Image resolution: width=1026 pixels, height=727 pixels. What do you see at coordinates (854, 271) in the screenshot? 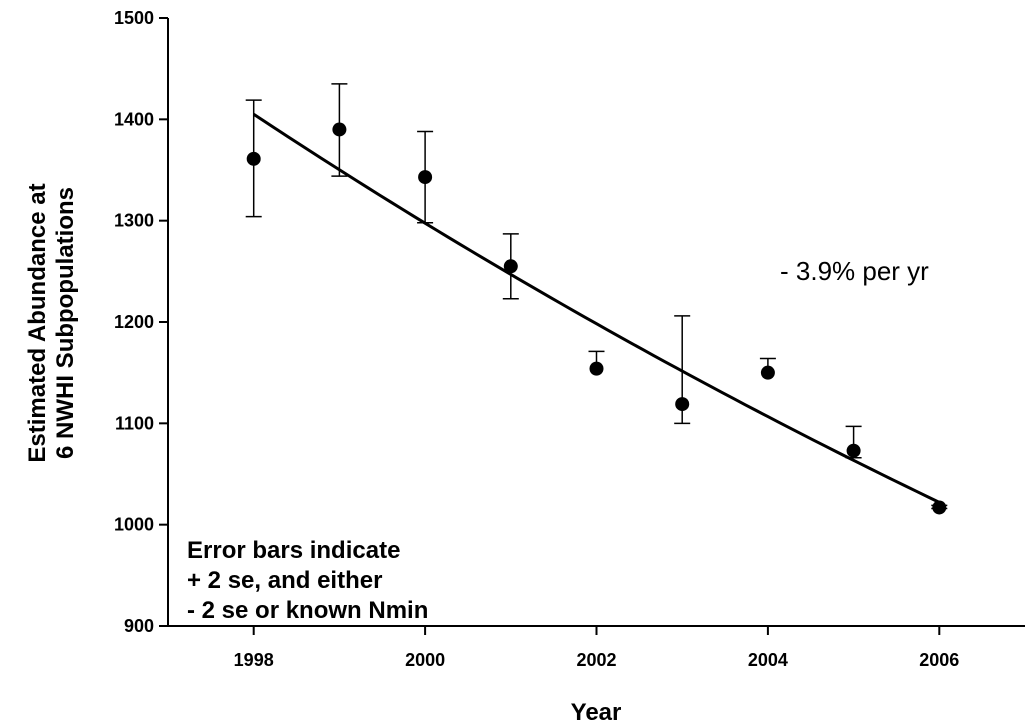
I see `trend-label: - 3.9% per yr` at bounding box center [854, 271].